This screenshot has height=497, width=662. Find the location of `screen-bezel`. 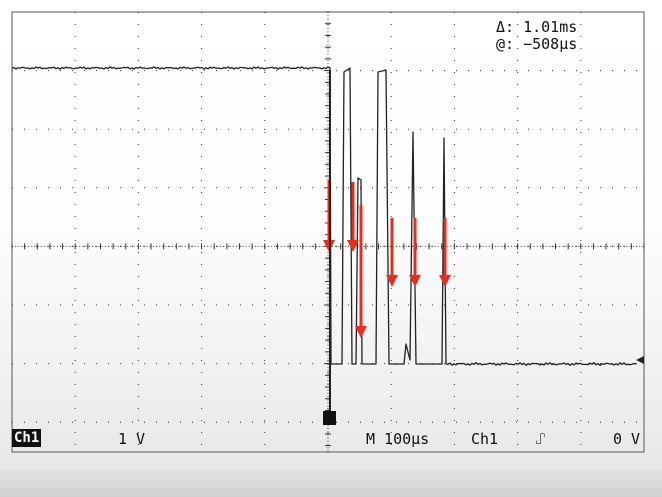

screen-bezel is located at coordinates (331, 483).